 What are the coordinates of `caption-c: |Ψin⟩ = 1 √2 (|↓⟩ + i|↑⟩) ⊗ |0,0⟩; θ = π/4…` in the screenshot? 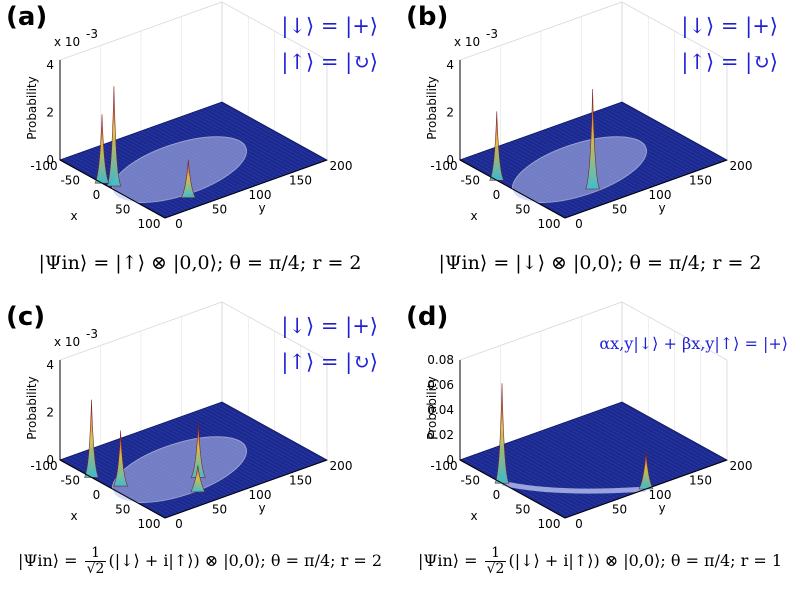 It's located at (200, 561).